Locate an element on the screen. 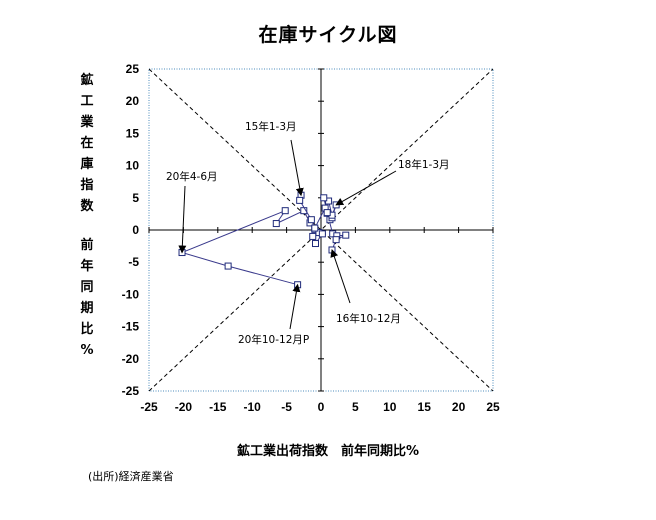 Image resolution: width=656 pixels, height=520 pixels. y-tick-label: -15 is located at coordinates (131, 327).